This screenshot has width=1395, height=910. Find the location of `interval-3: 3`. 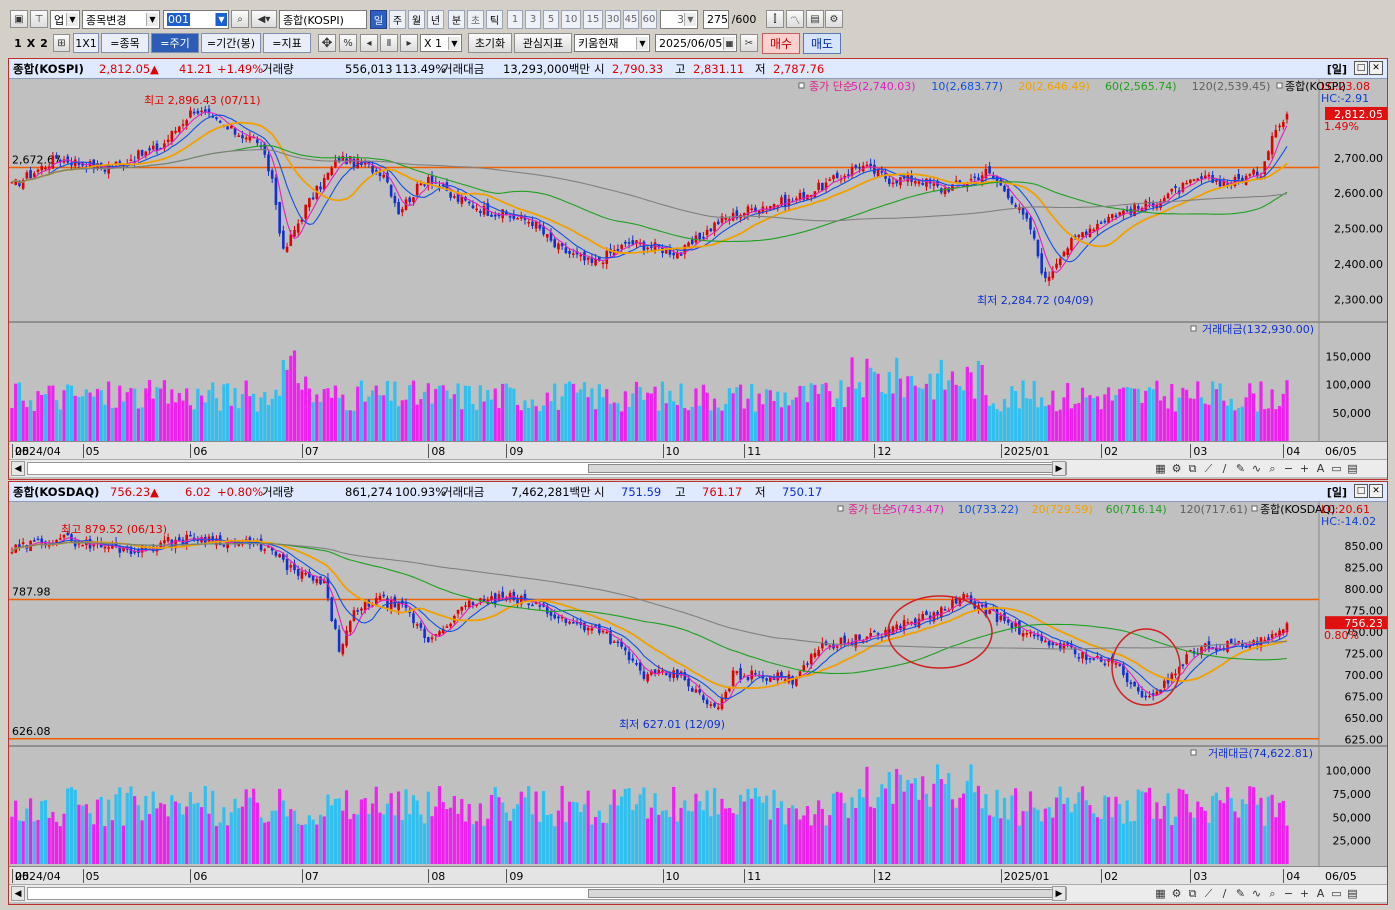

interval-3: 3 is located at coordinates (533, 19).